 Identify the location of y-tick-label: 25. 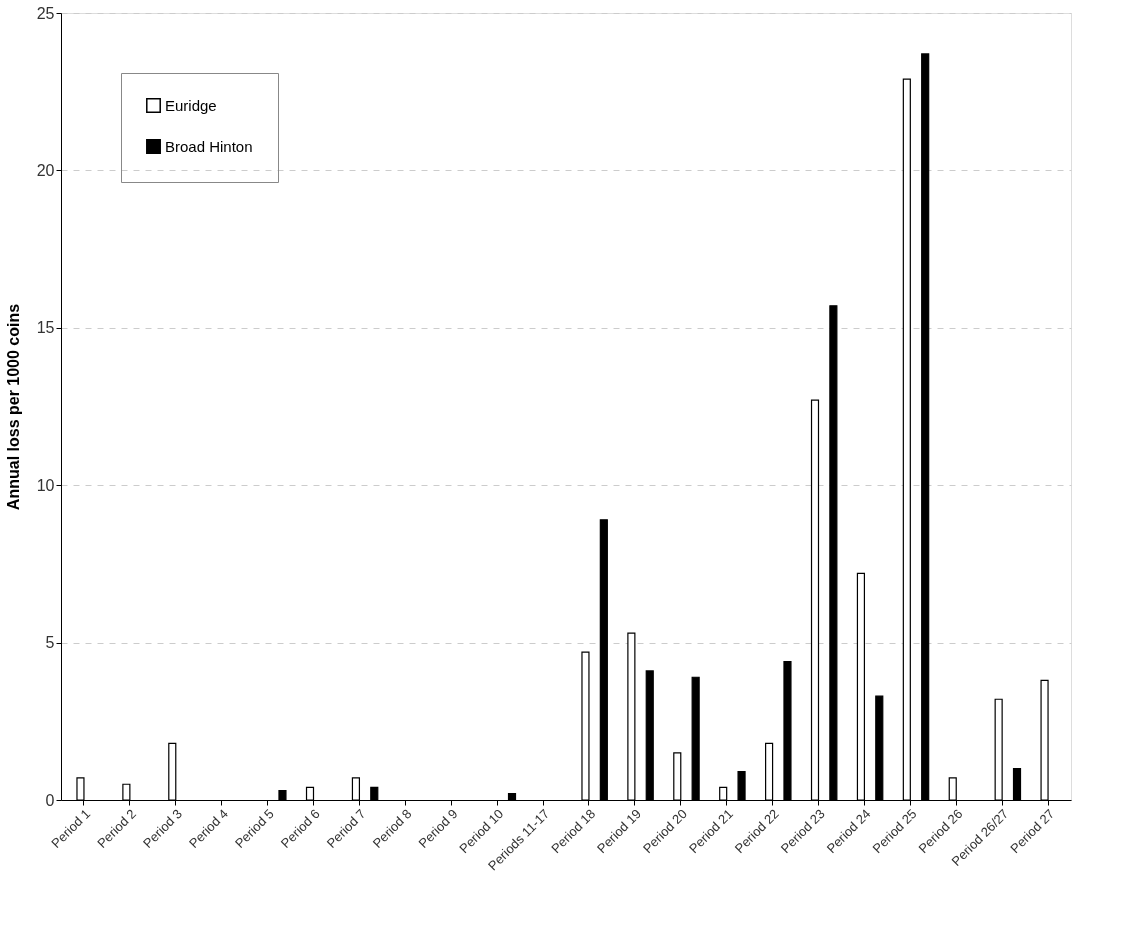
(45, 13).